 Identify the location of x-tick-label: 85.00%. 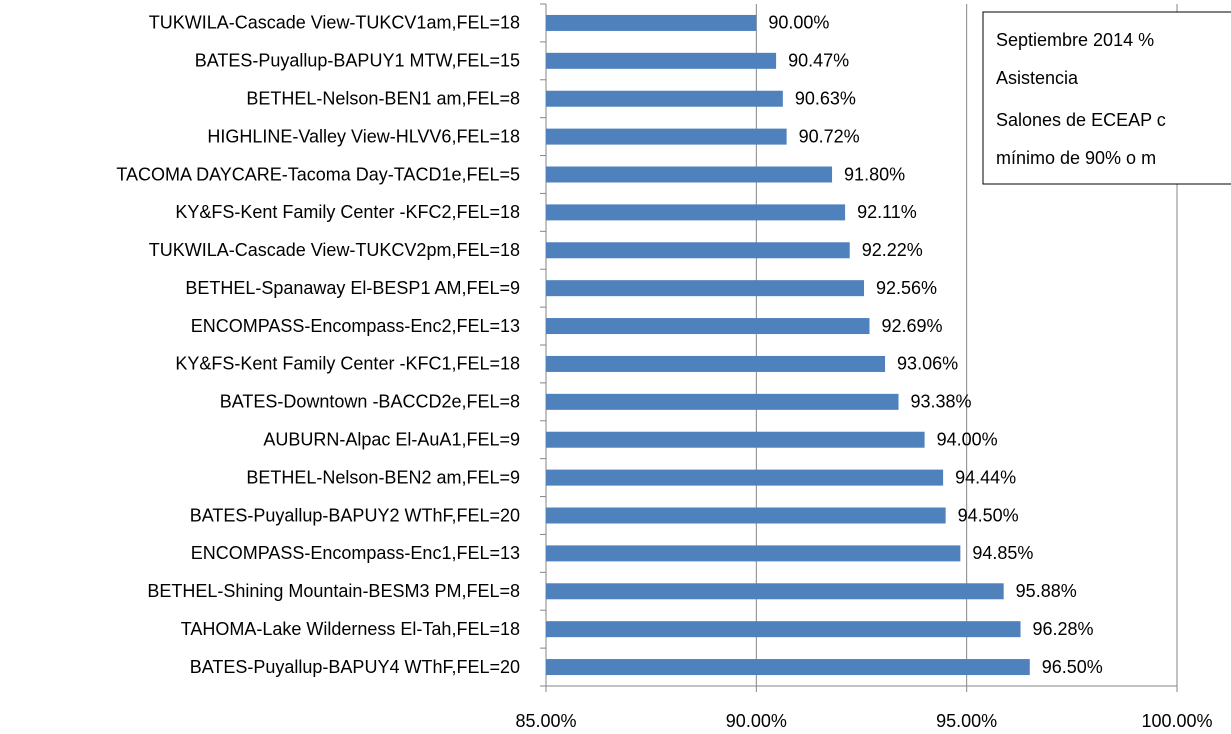
(545, 721).